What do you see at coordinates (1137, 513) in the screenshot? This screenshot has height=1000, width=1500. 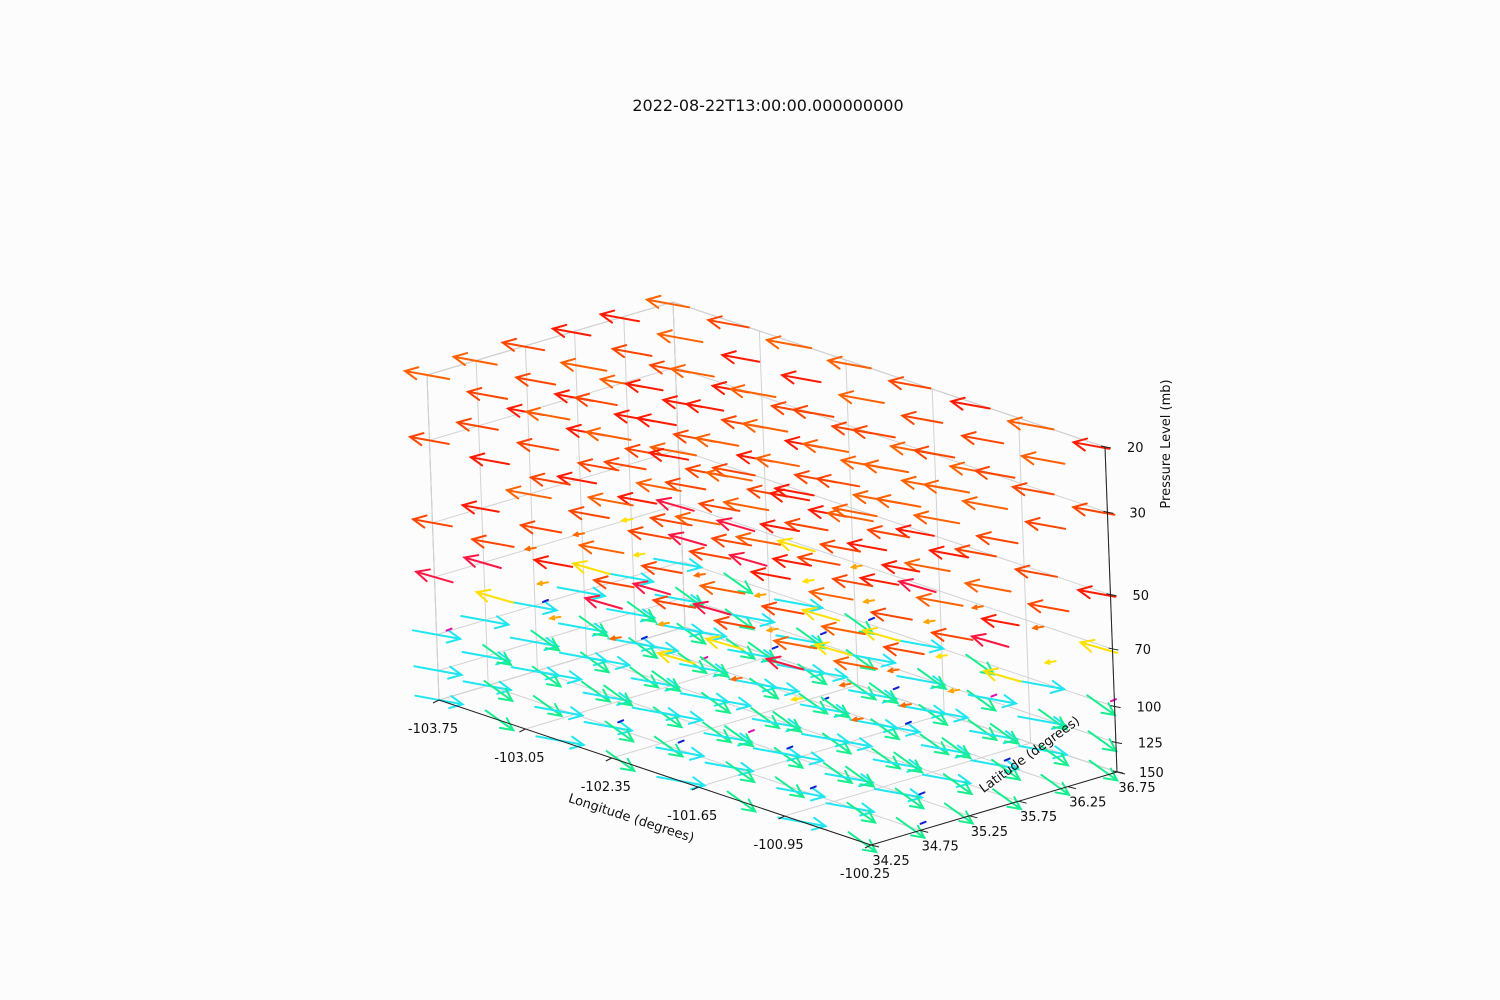 I see `z-tick-label: 30` at bounding box center [1137, 513].